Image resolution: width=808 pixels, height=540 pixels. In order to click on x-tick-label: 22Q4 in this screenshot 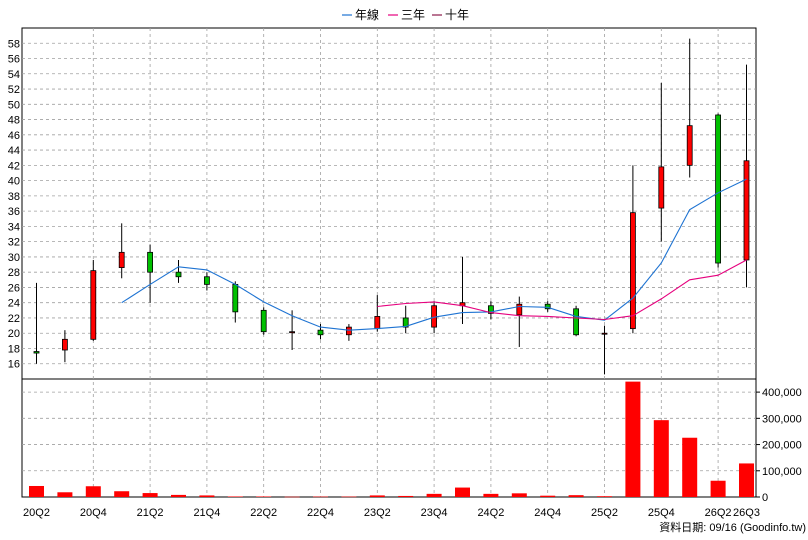, I will do `click(320, 513)`.